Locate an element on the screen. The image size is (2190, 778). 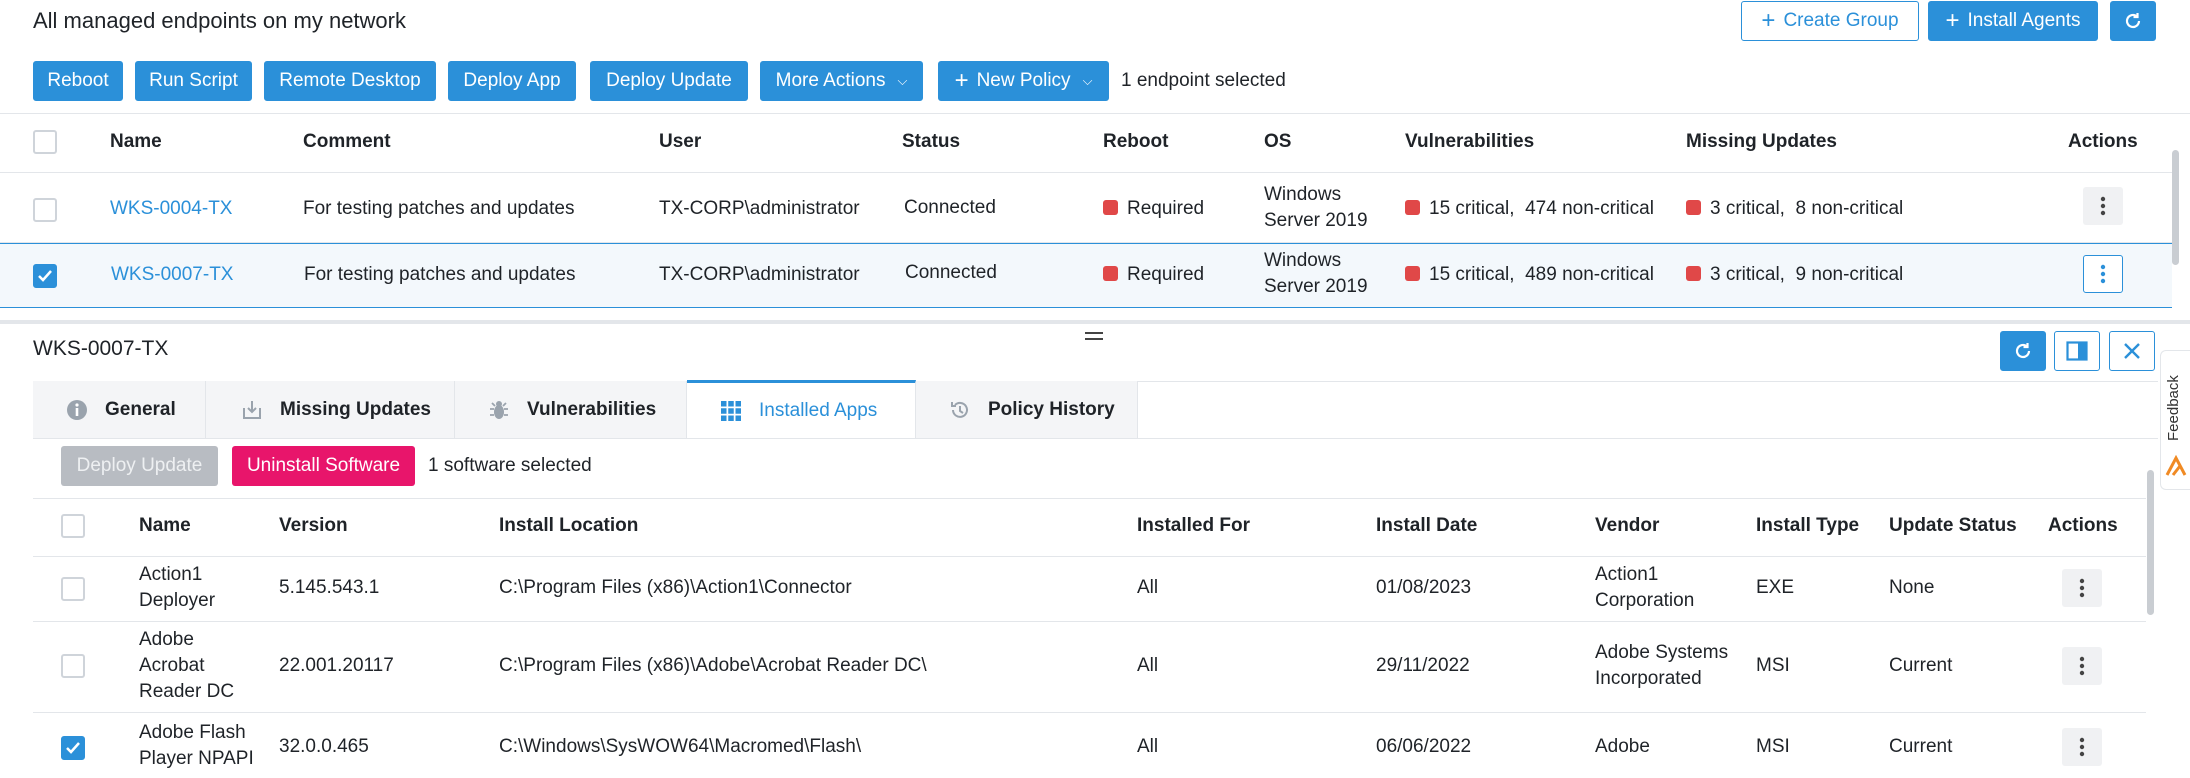
col-header-install-type: Install Type is located at coordinates (1808, 525).